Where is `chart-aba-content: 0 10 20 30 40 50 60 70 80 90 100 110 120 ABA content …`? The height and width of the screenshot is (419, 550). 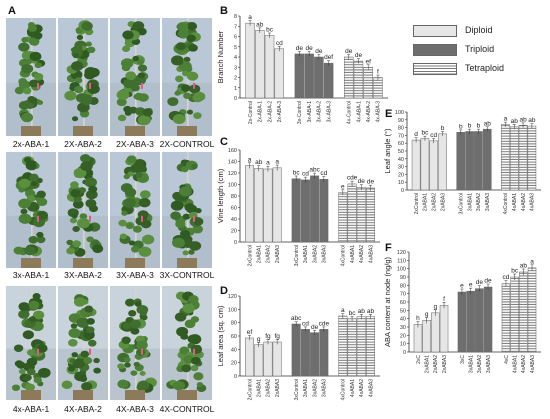 chart-aba-content: 0 10 20 30 40 50 60 70 80 90 100 110 120 ABA content … is located at coordinates (464, 329).